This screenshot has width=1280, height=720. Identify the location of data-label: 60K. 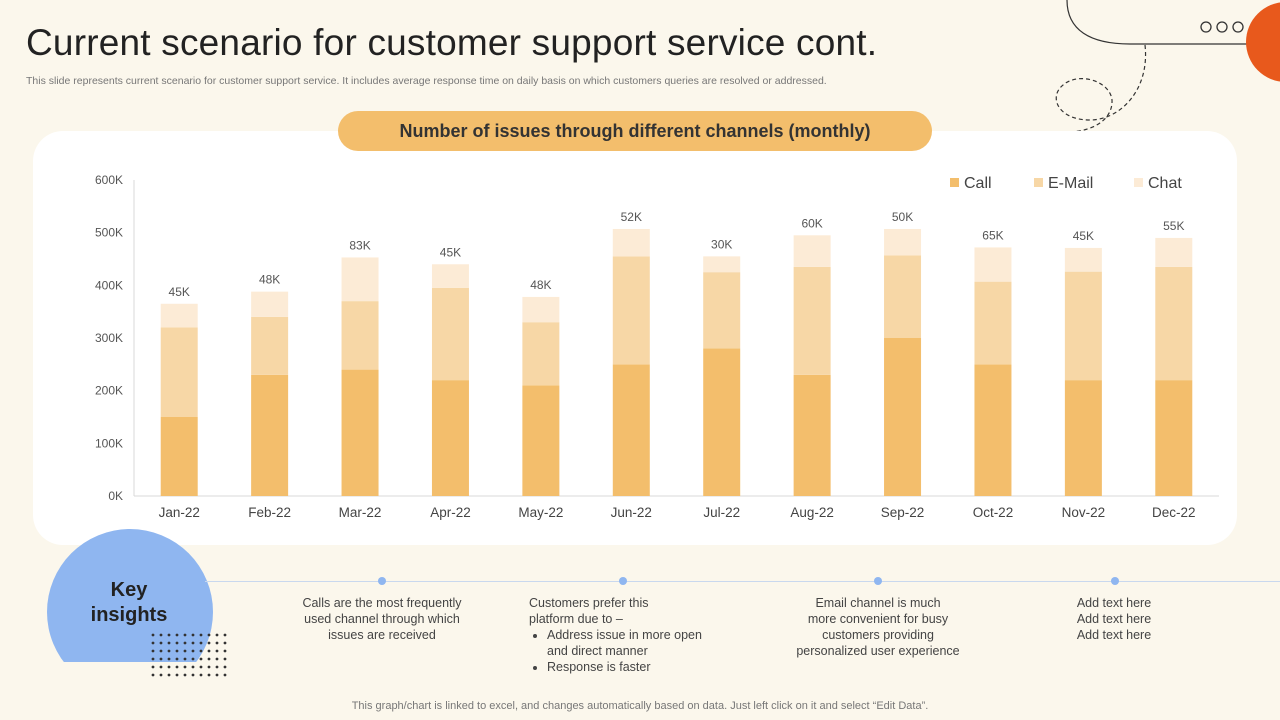
(811, 223).